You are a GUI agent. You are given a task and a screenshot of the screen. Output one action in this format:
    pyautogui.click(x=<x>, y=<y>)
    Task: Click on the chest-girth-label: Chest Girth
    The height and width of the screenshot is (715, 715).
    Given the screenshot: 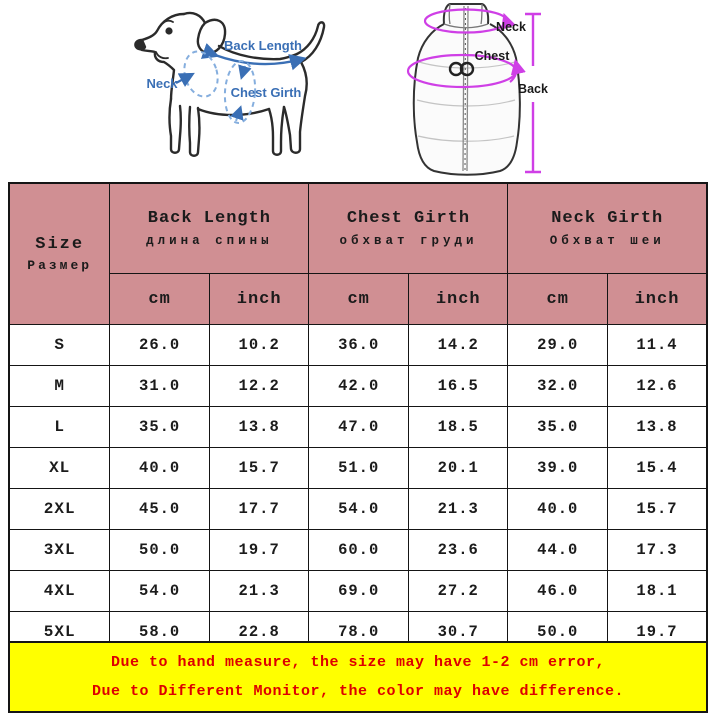 What is the action you would take?
    pyautogui.click(x=266, y=92)
    